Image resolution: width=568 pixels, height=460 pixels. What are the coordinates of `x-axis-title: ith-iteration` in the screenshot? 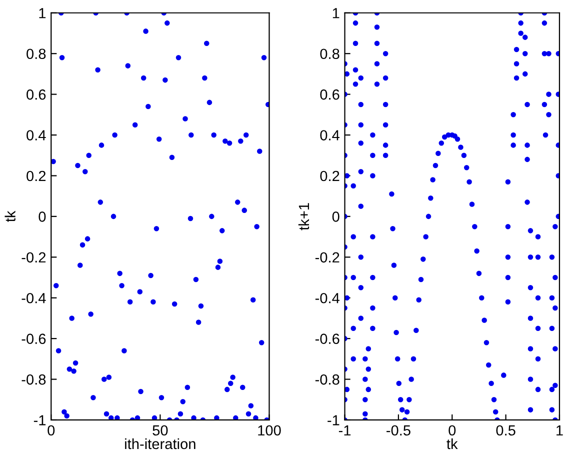 It's located at (160, 444).